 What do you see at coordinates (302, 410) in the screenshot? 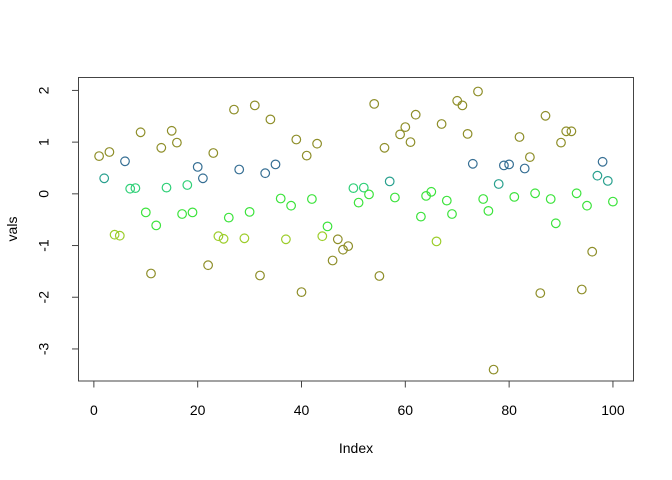
I see `x-tick-label: 40` at bounding box center [302, 410].